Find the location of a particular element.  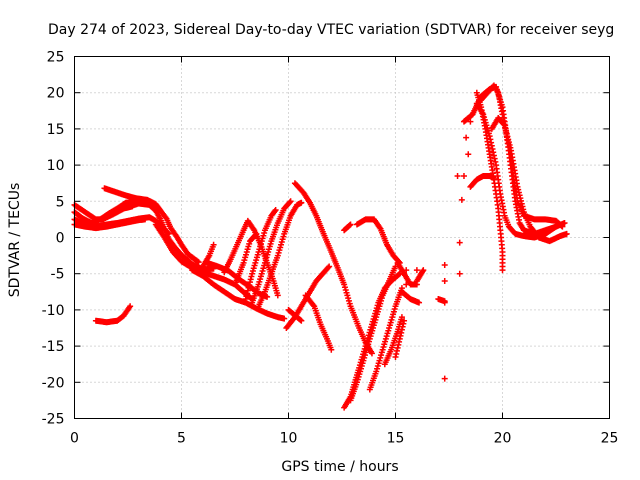

y-tick-label: -5 is located at coordinates (58, 275).